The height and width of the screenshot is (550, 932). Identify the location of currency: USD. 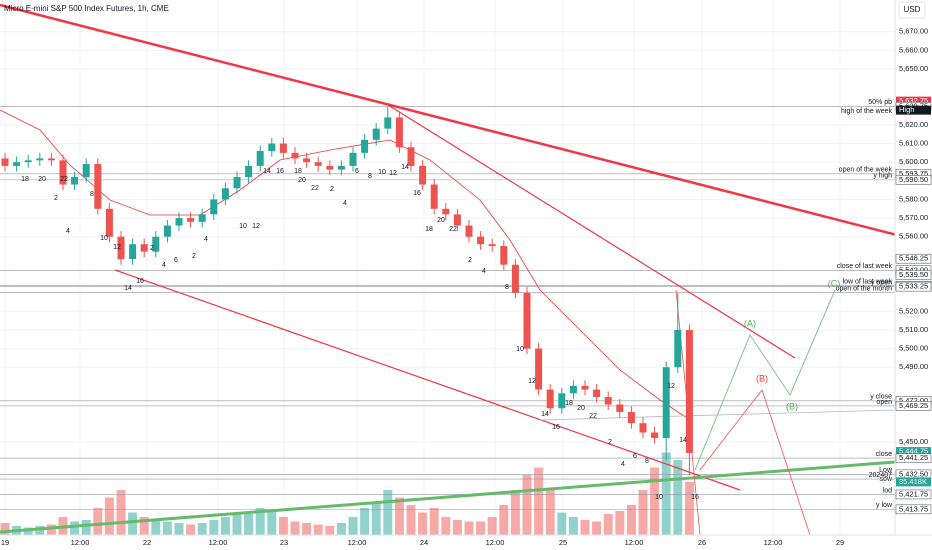
(912, 9).